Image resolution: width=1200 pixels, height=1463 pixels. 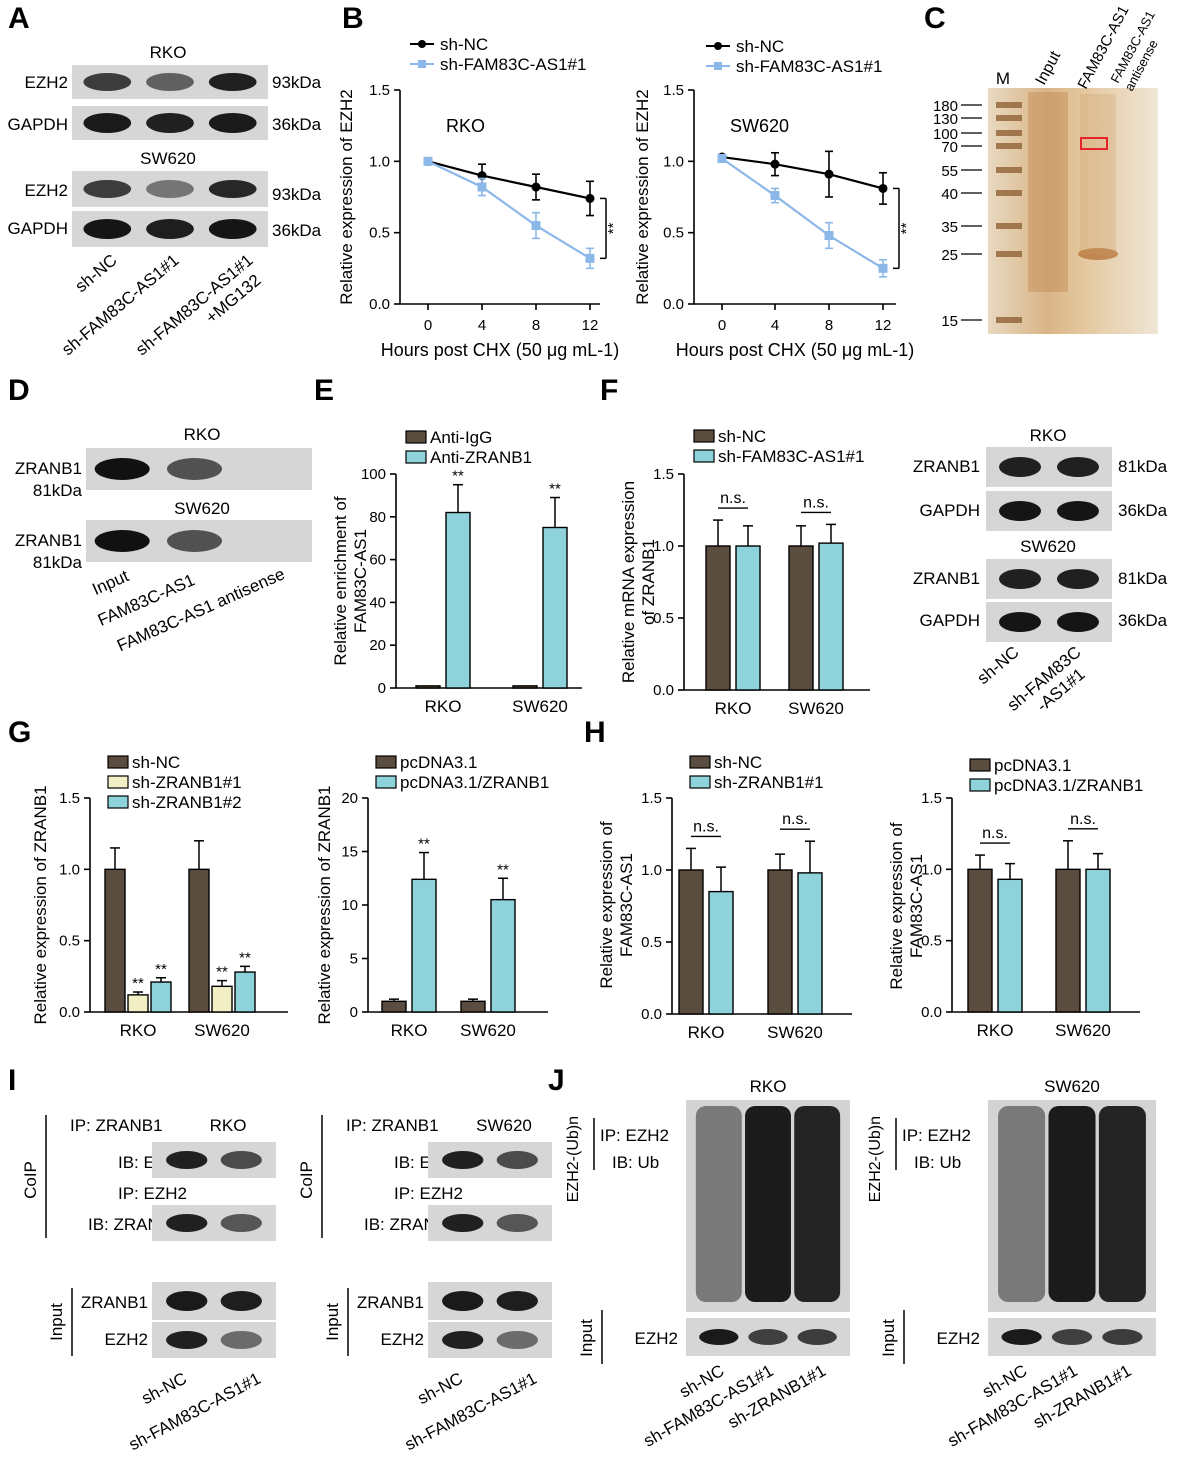 I want to click on chart-annotation: RKO, so click(x=465, y=126).